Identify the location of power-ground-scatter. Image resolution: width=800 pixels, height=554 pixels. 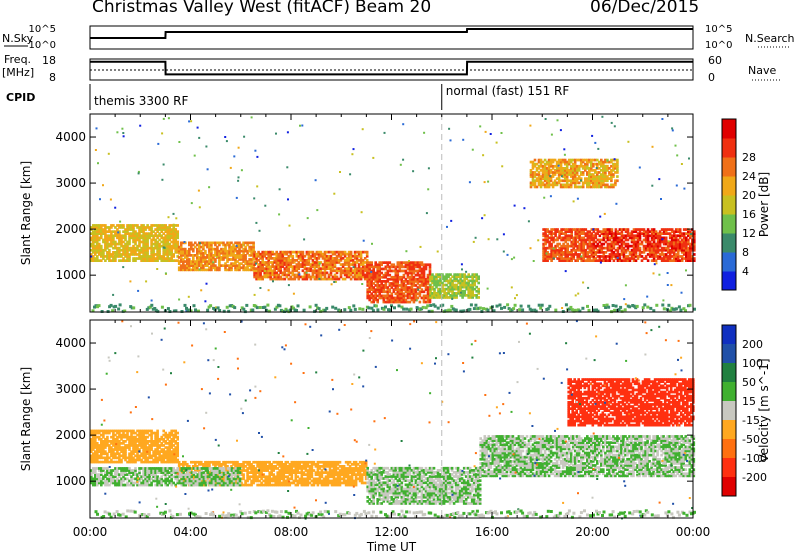
(349, 308).